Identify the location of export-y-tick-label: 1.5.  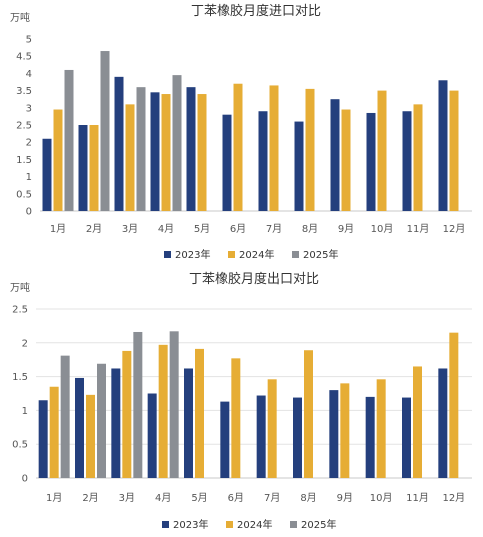
(20, 377).